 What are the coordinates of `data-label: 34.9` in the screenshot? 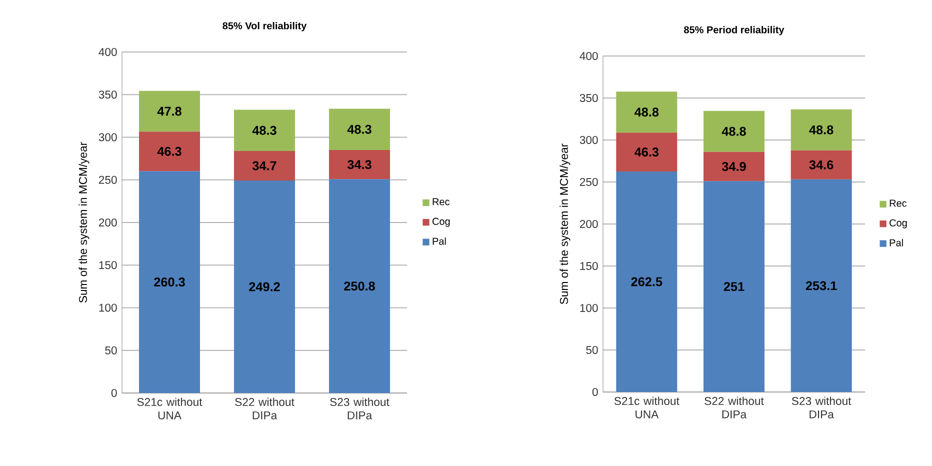 It's located at (734, 166).